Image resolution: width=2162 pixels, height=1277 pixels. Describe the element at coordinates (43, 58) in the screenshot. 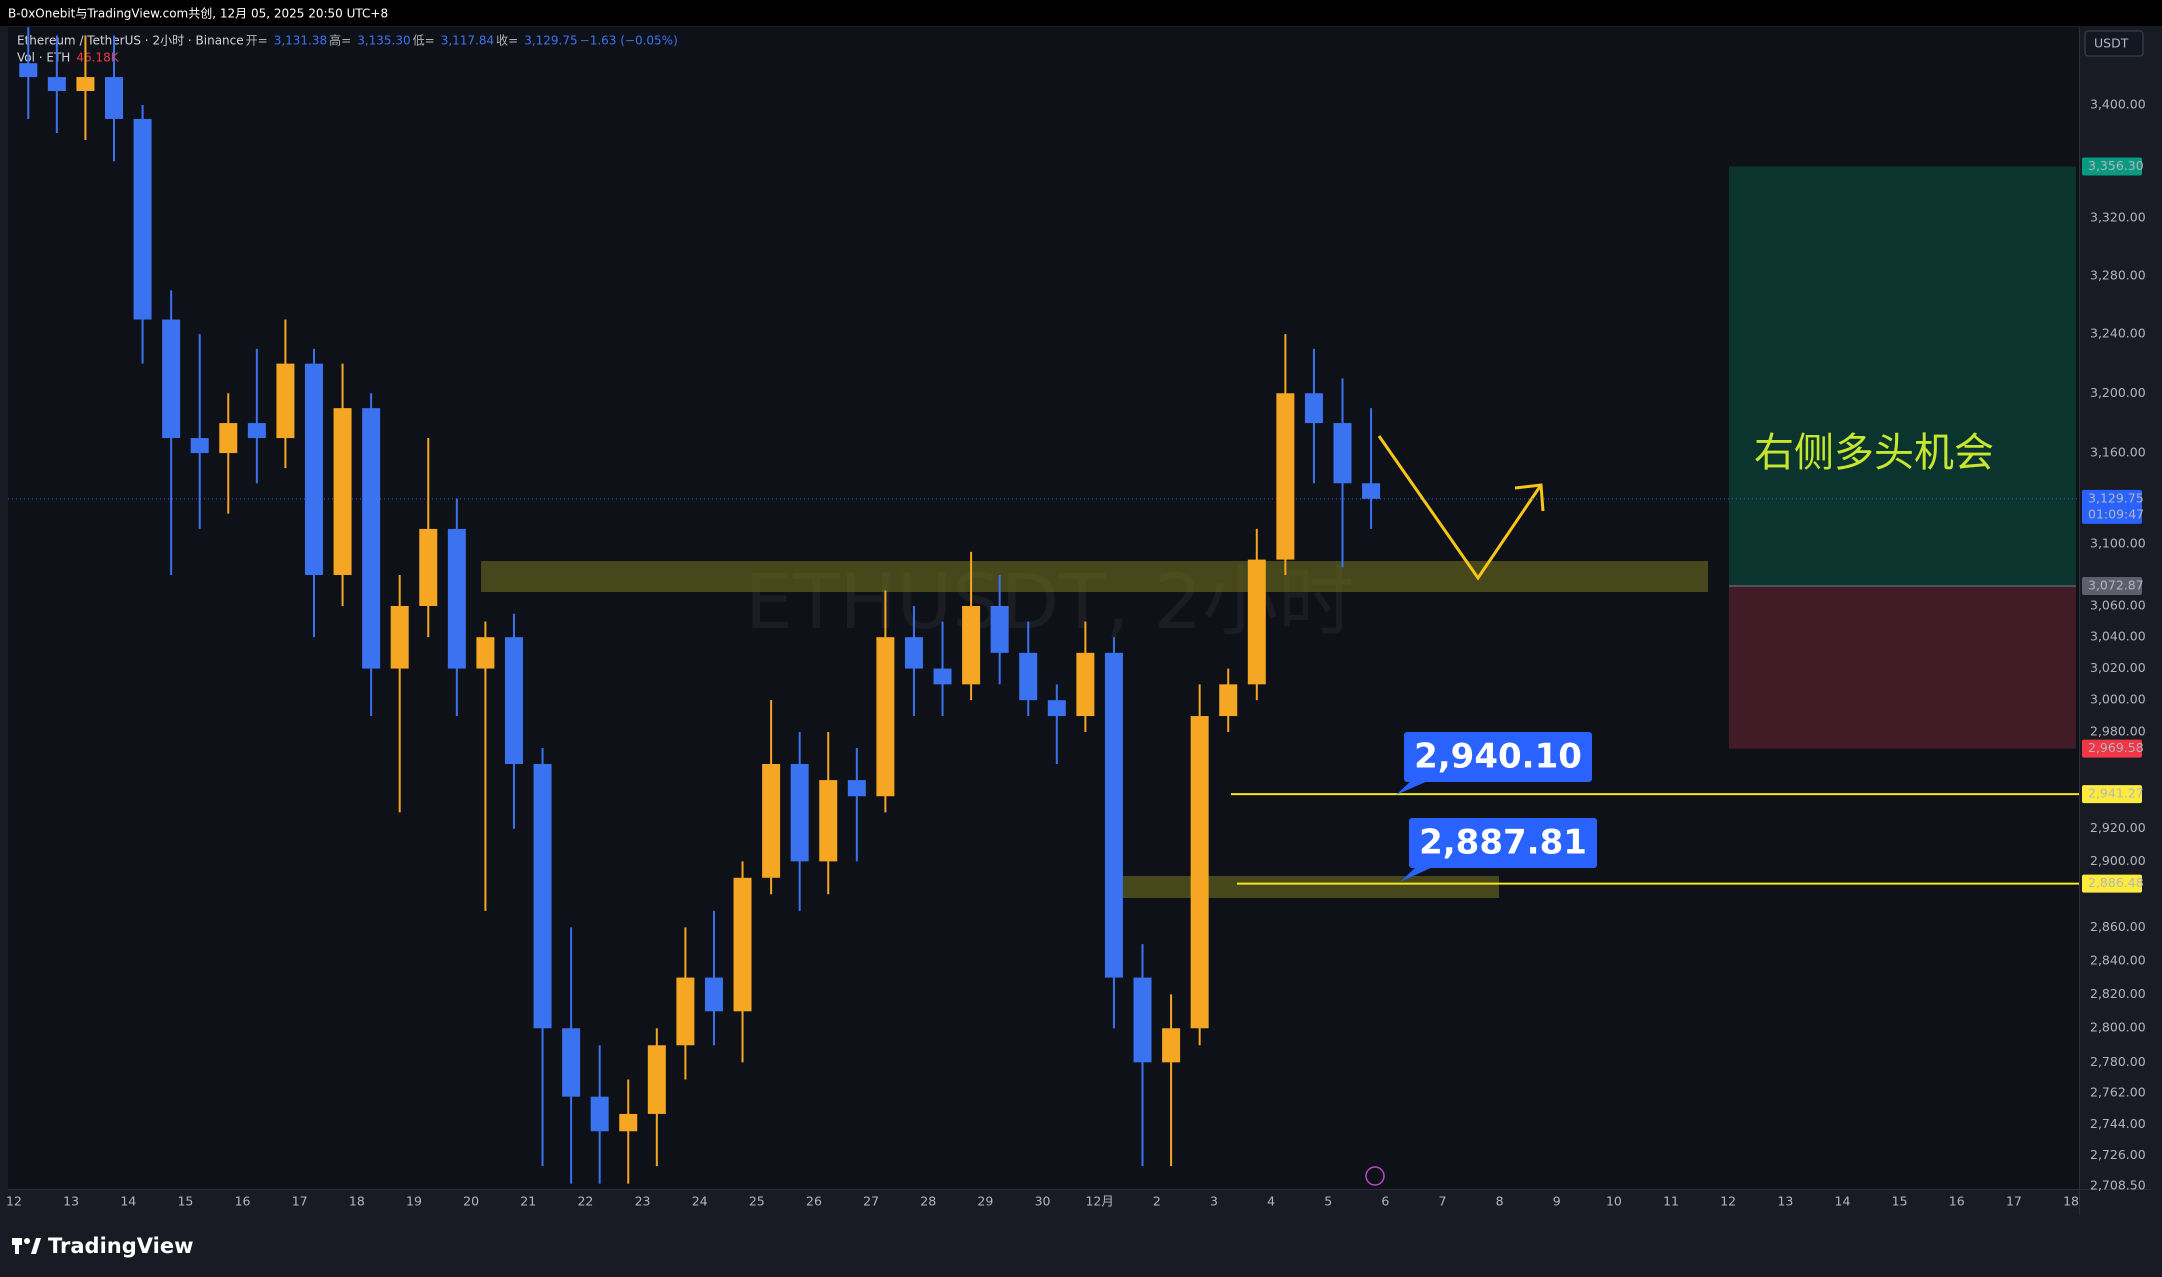

I see `volume-legend-item: Vol · ETH` at that location.